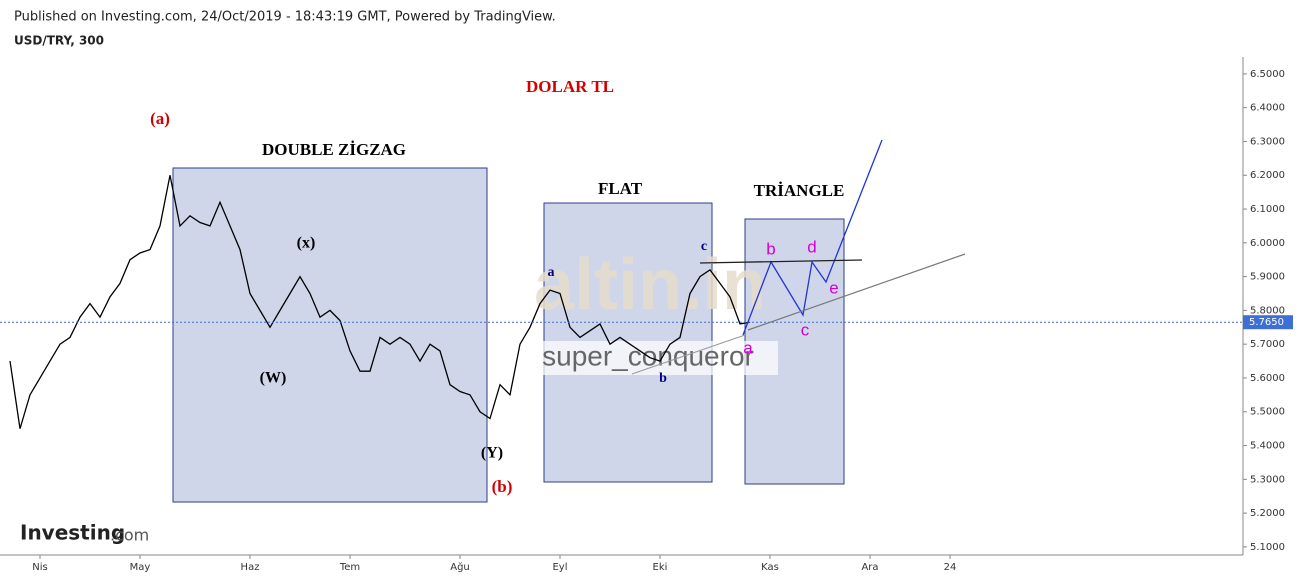 The image size is (1299, 584). Describe the element at coordinates (1267, 175) in the screenshot. I see `y-tick-label: 6.2000` at that location.